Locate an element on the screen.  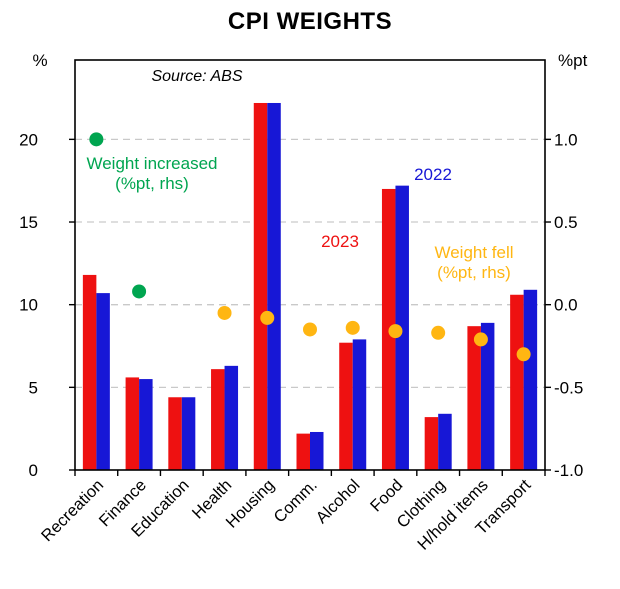
bar-2023-housing is located at coordinates (260, 286).